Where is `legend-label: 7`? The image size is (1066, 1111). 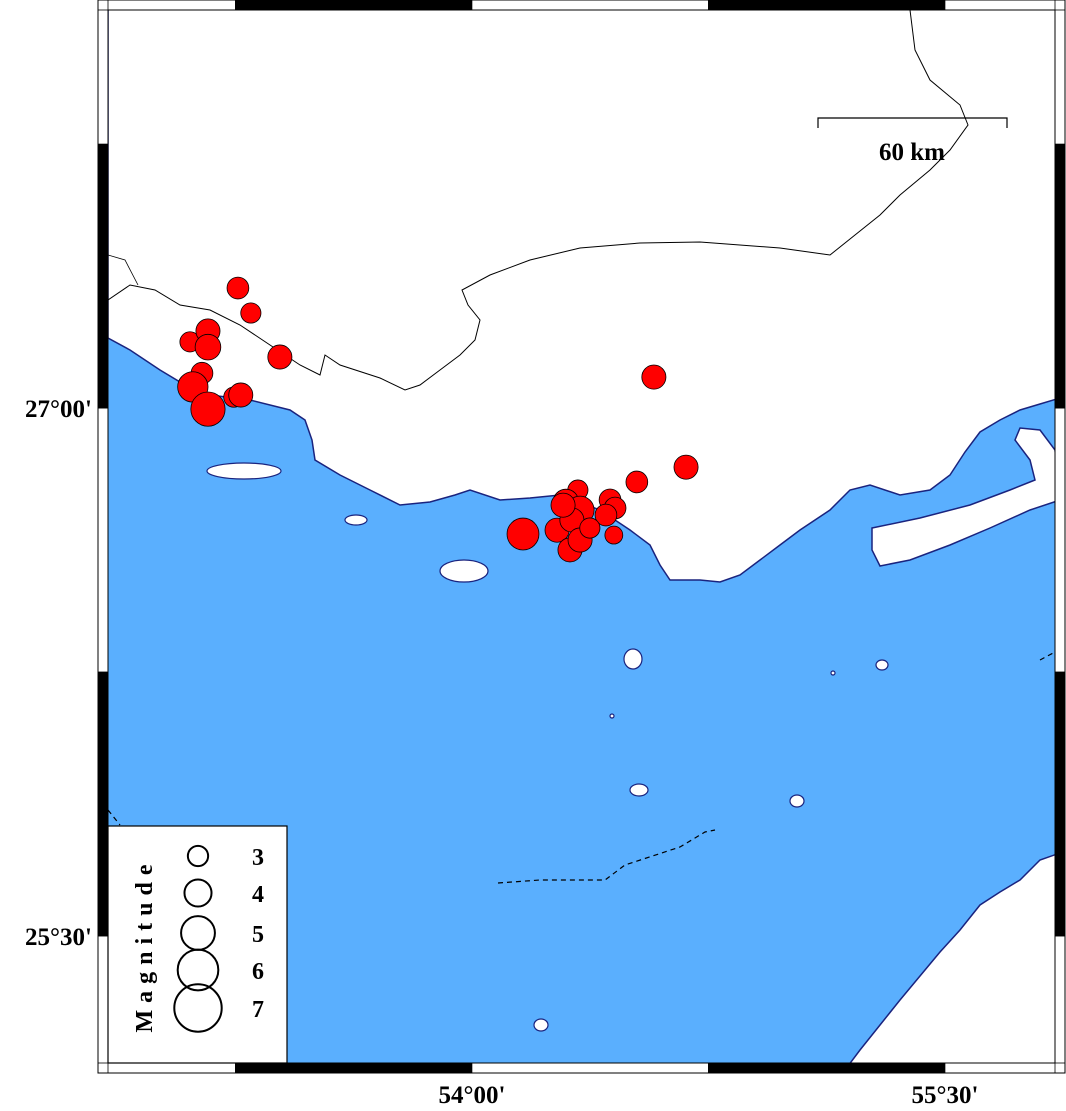
legend-label: 7 is located at coordinates (258, 1010).